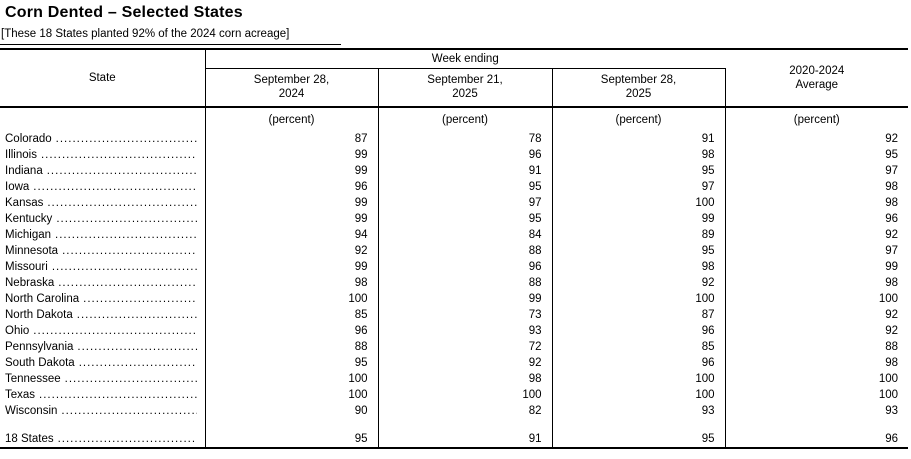 This screenshot has width=911, height=459. Describe the element at coordinates (103, 424) in the screenshot. I see `state-cell` at that location.